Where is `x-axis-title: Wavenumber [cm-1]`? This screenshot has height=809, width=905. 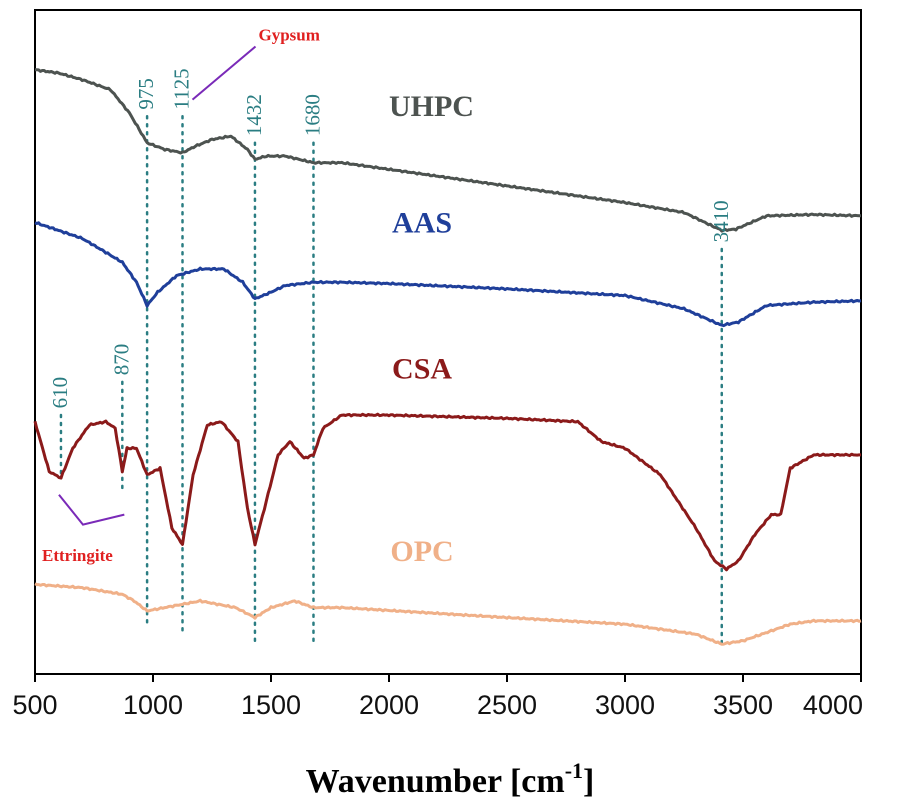 x-axis-title: Wavenumber [cm-1] is located at coordinates (450, 779).